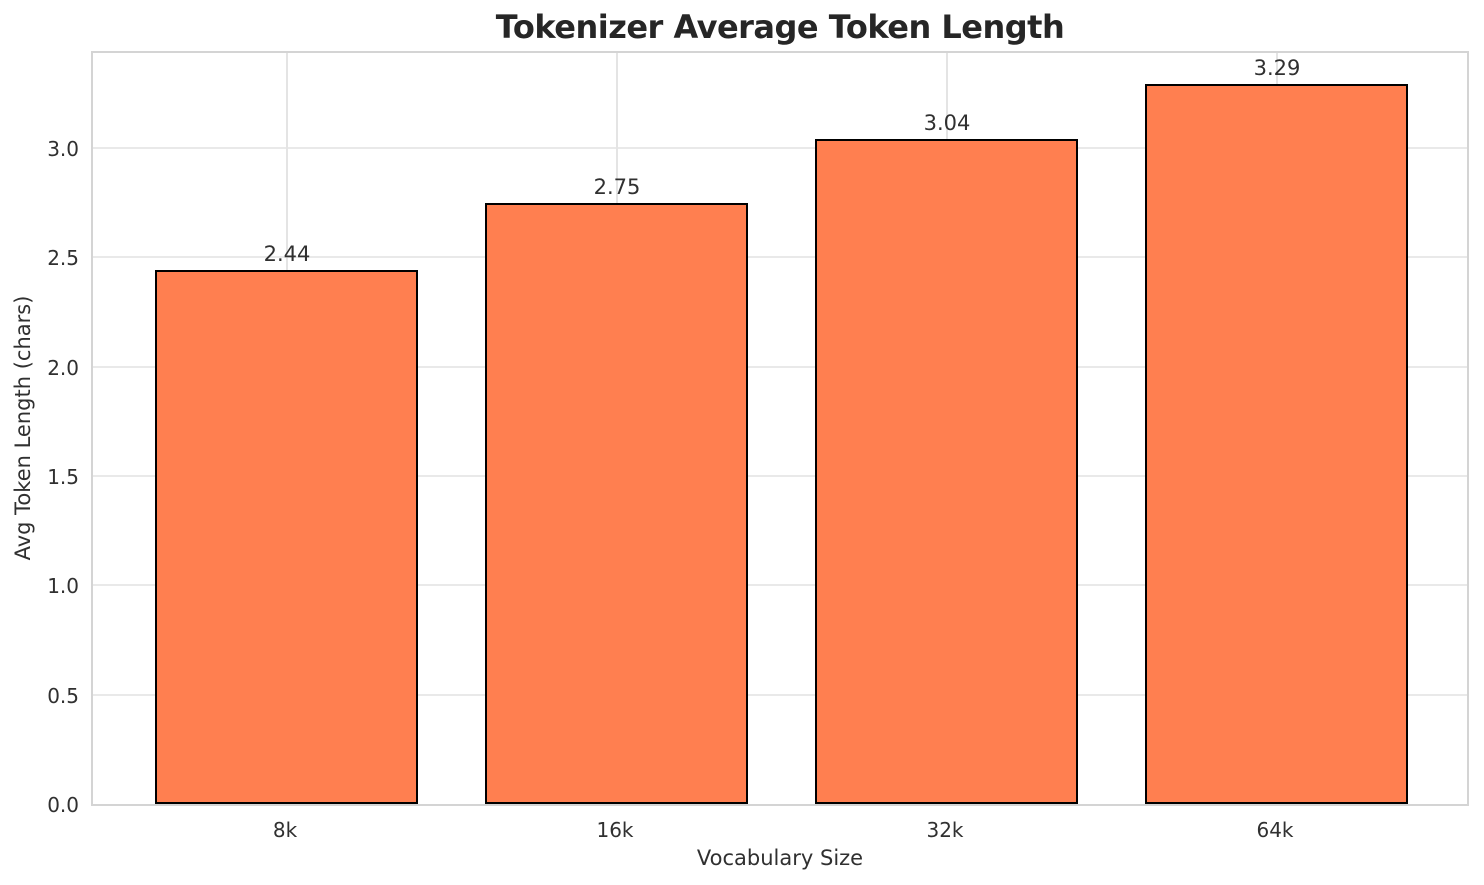 The height and width of the screenshot is (885, 1484). Describe the element at coordinates (617, 187) in the screenshot. I see `bar-value-label: 2.75` at that location.